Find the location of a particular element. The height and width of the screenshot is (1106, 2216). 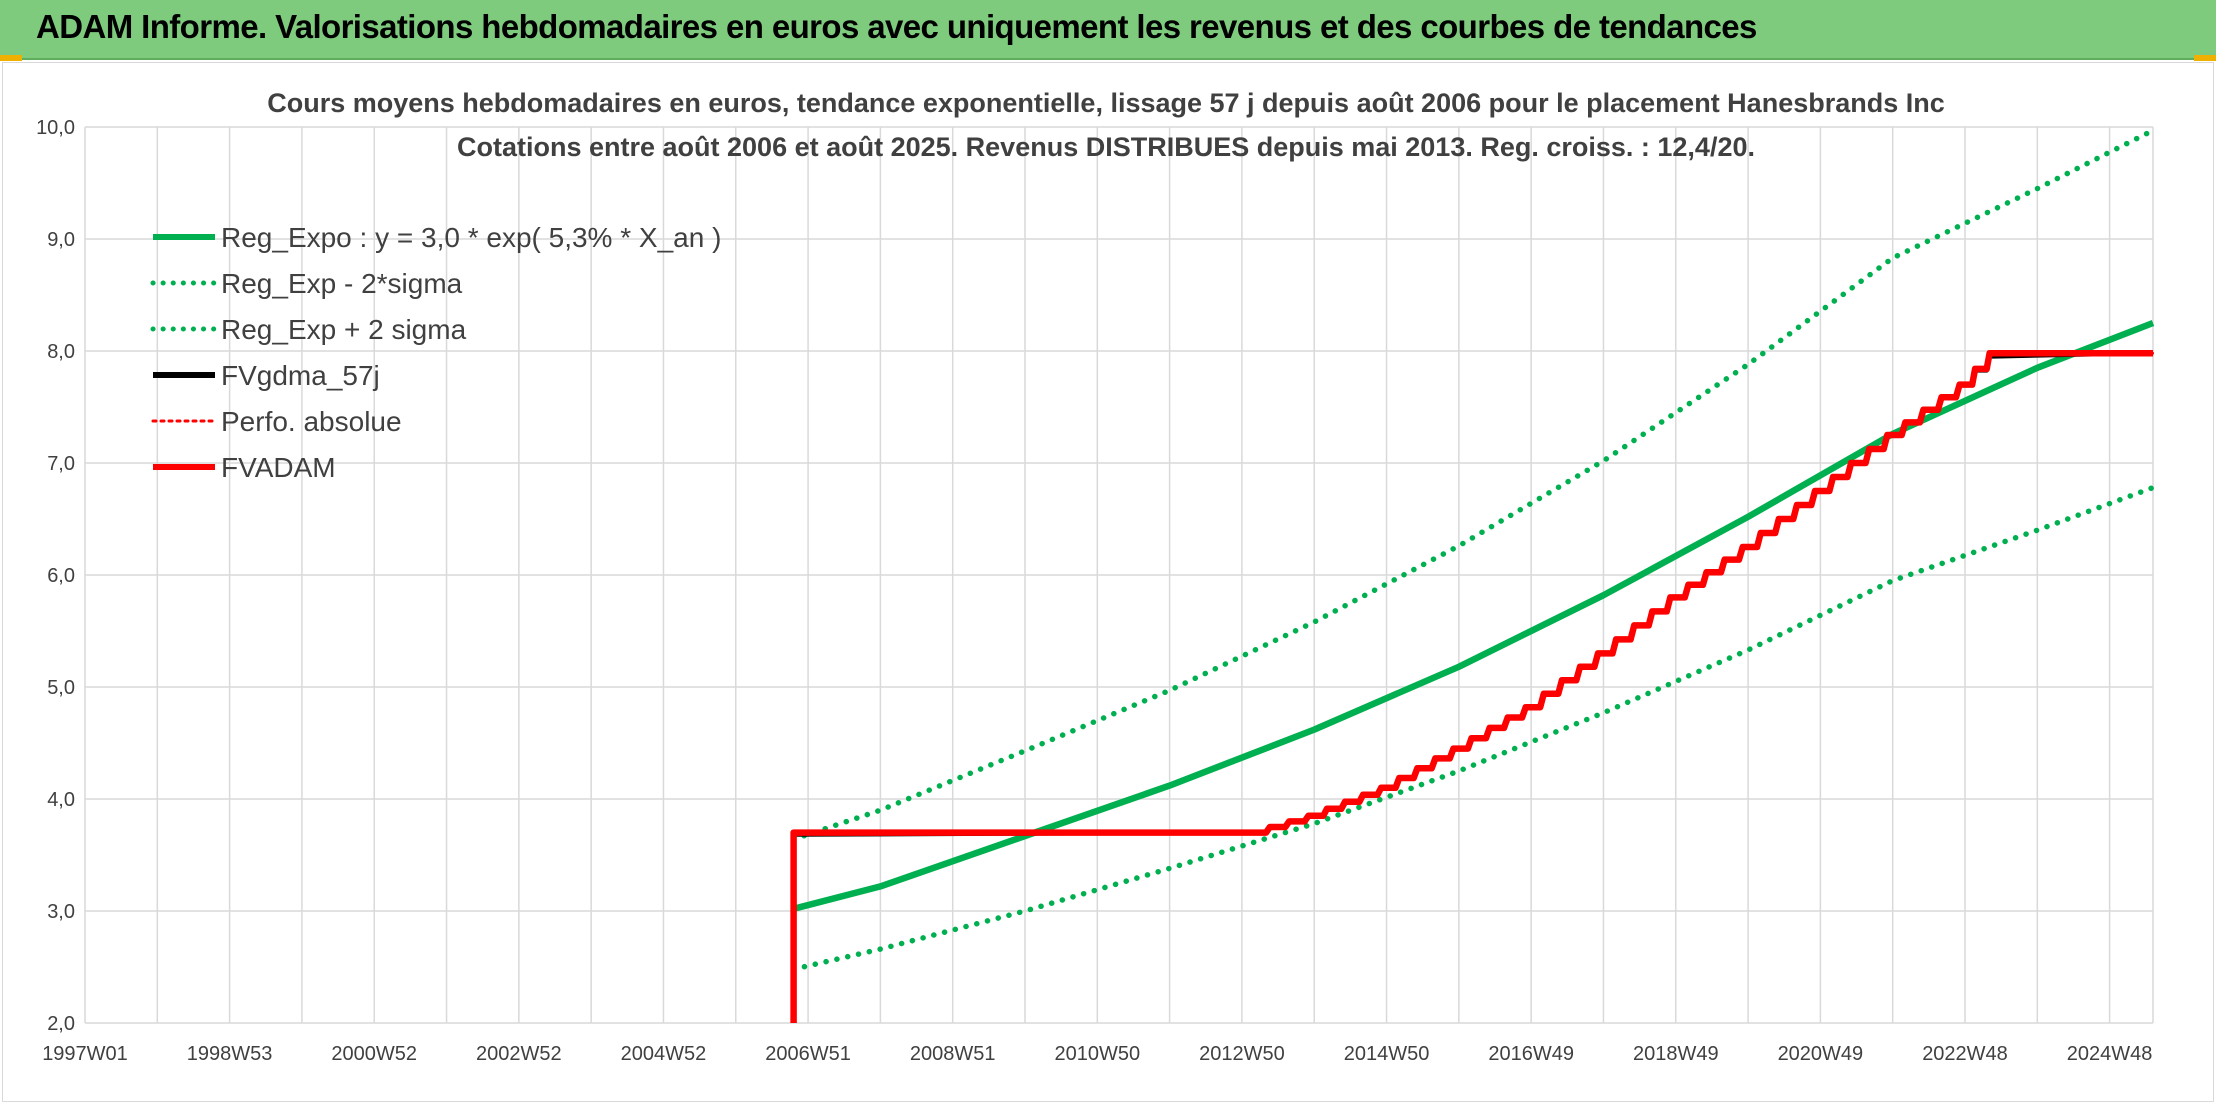

x-tick-label: 2008W51 is located at coordinates (953, 1054).